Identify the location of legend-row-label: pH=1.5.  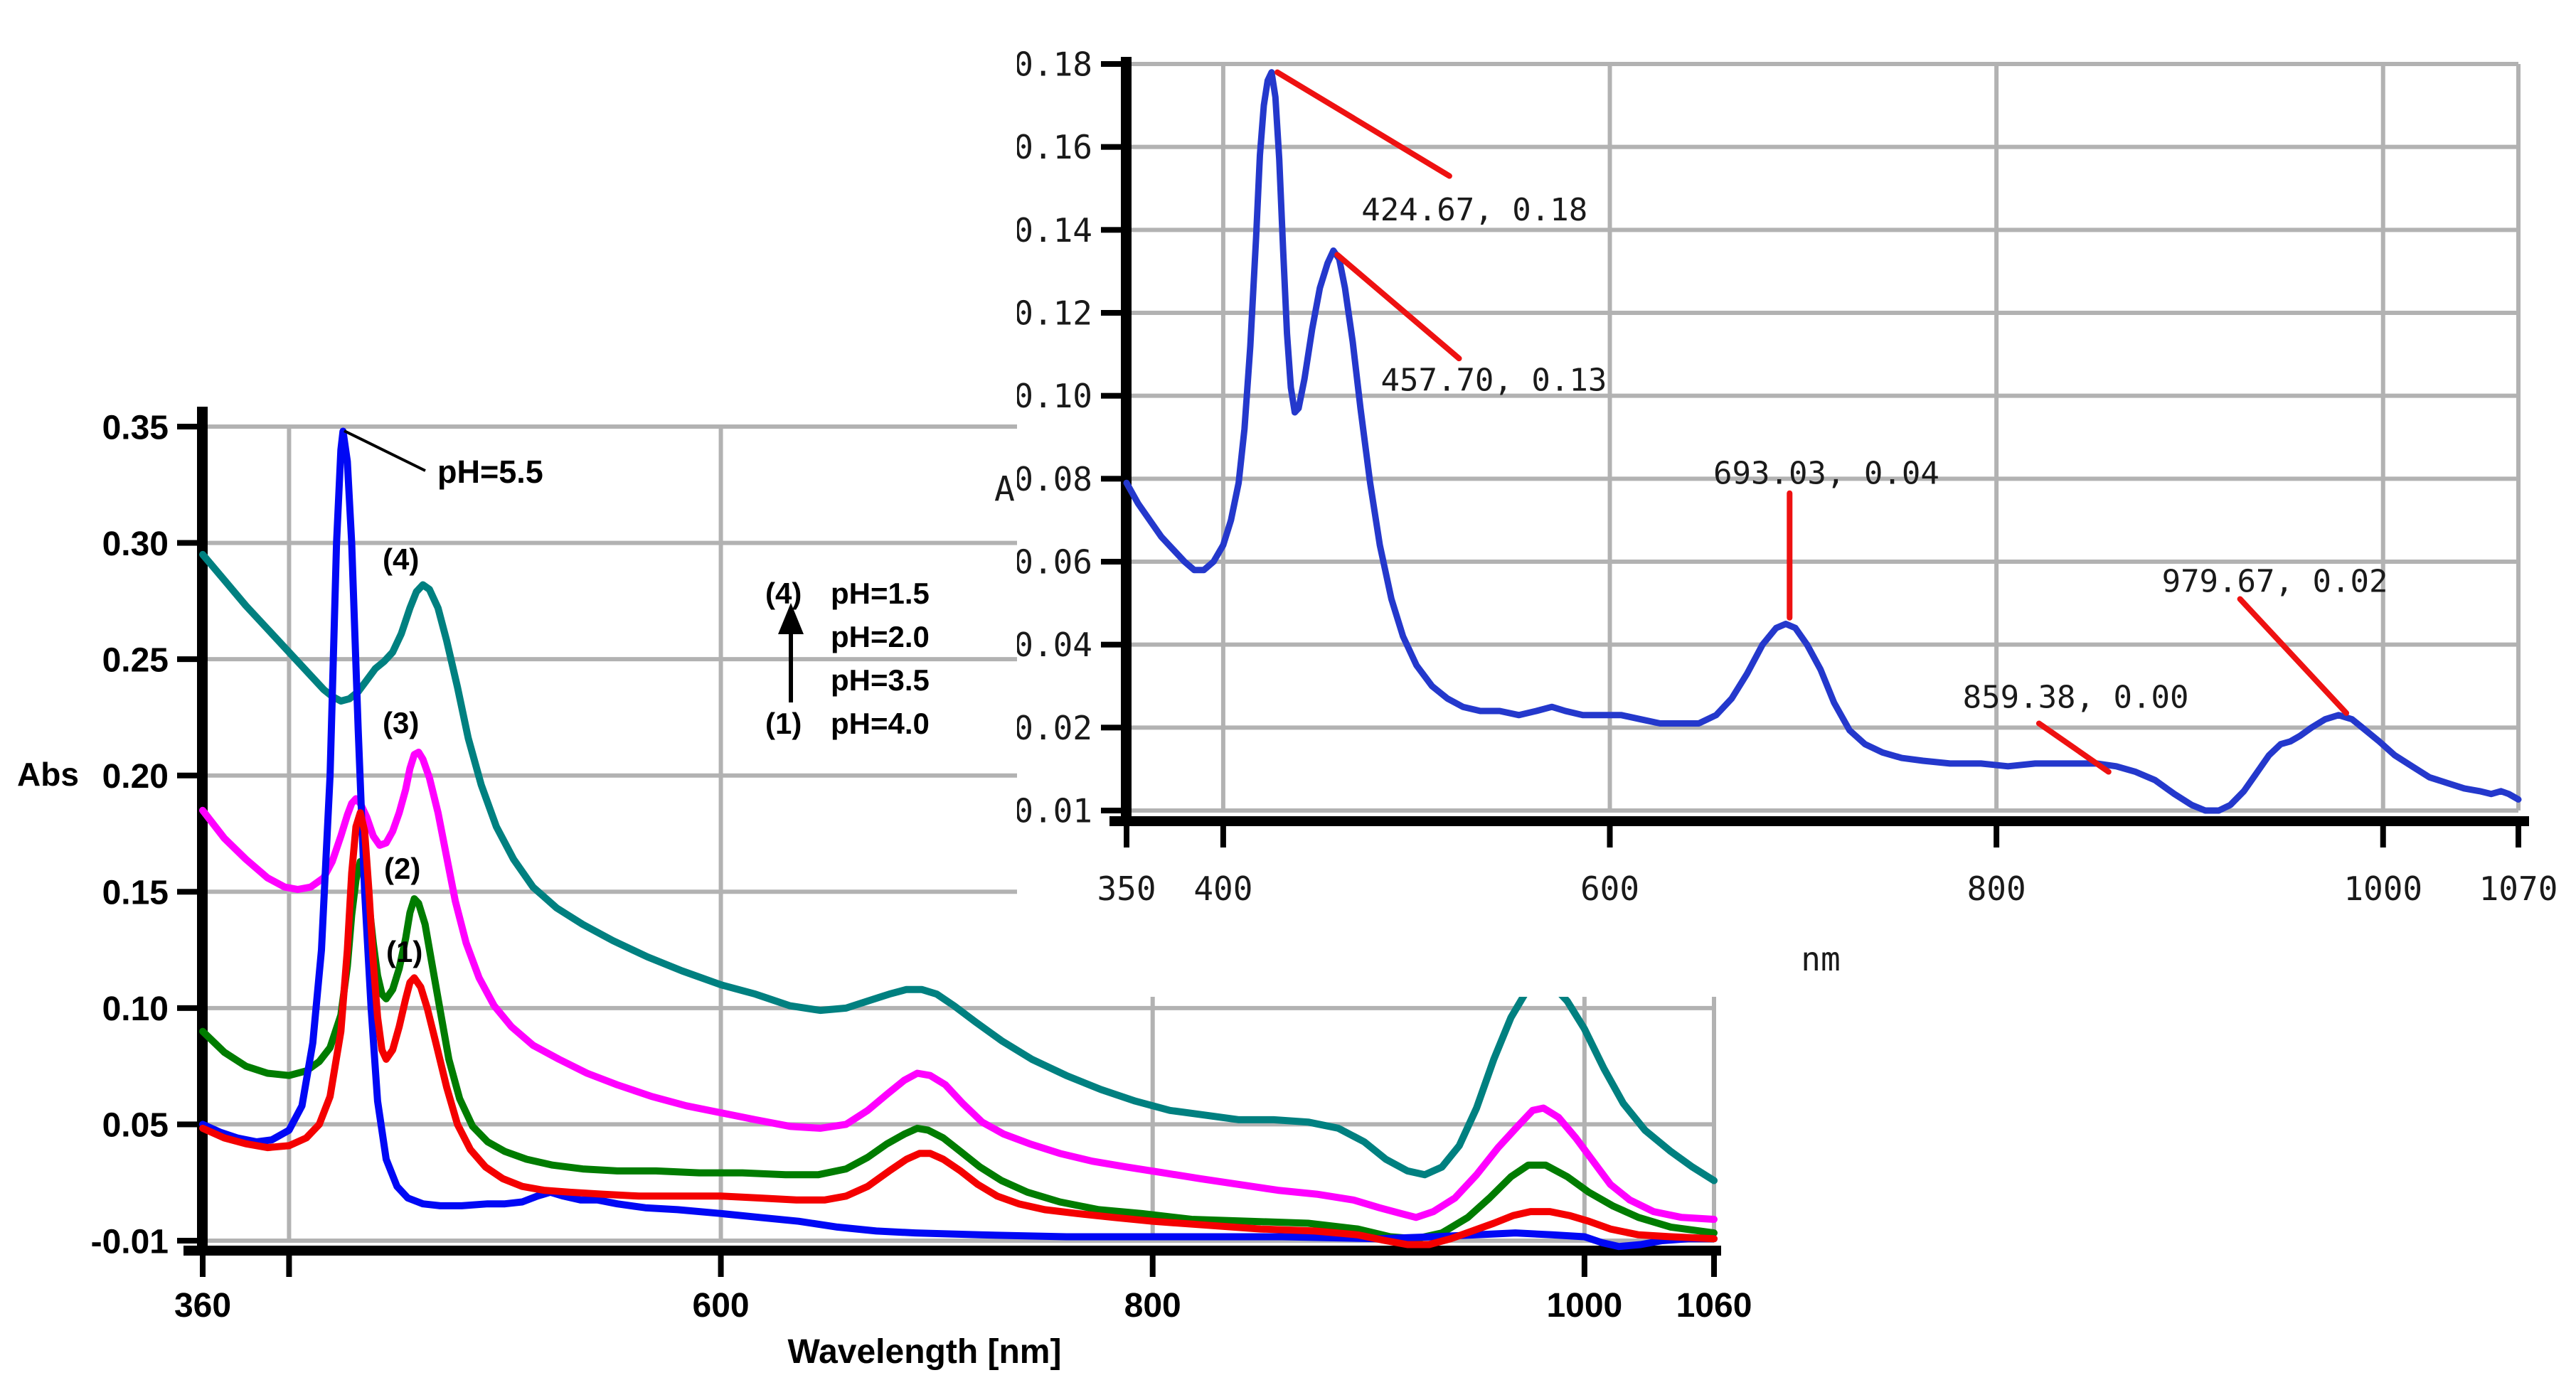
(880, 593).